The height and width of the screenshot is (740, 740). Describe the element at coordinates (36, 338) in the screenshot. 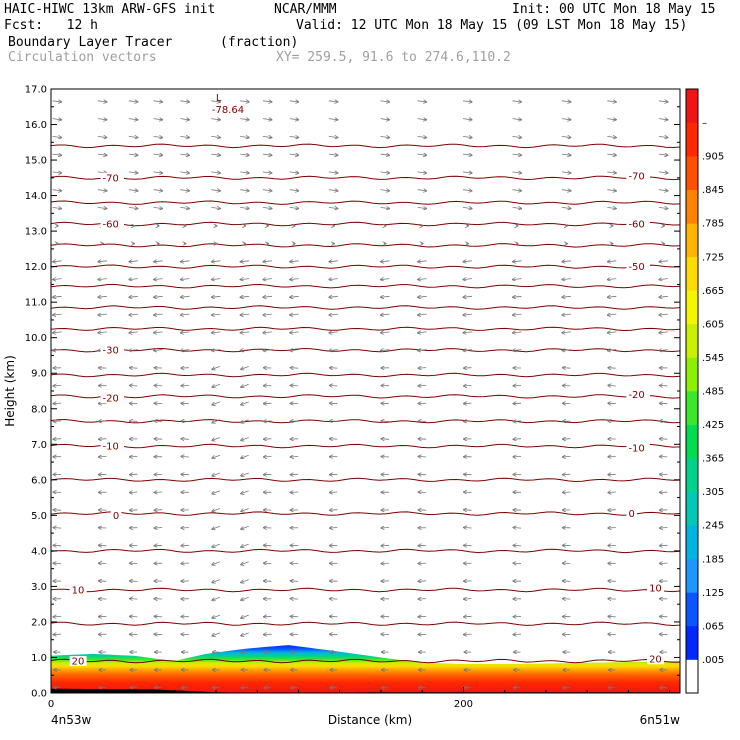

I see `y-tick-label: 10.0` at that location.